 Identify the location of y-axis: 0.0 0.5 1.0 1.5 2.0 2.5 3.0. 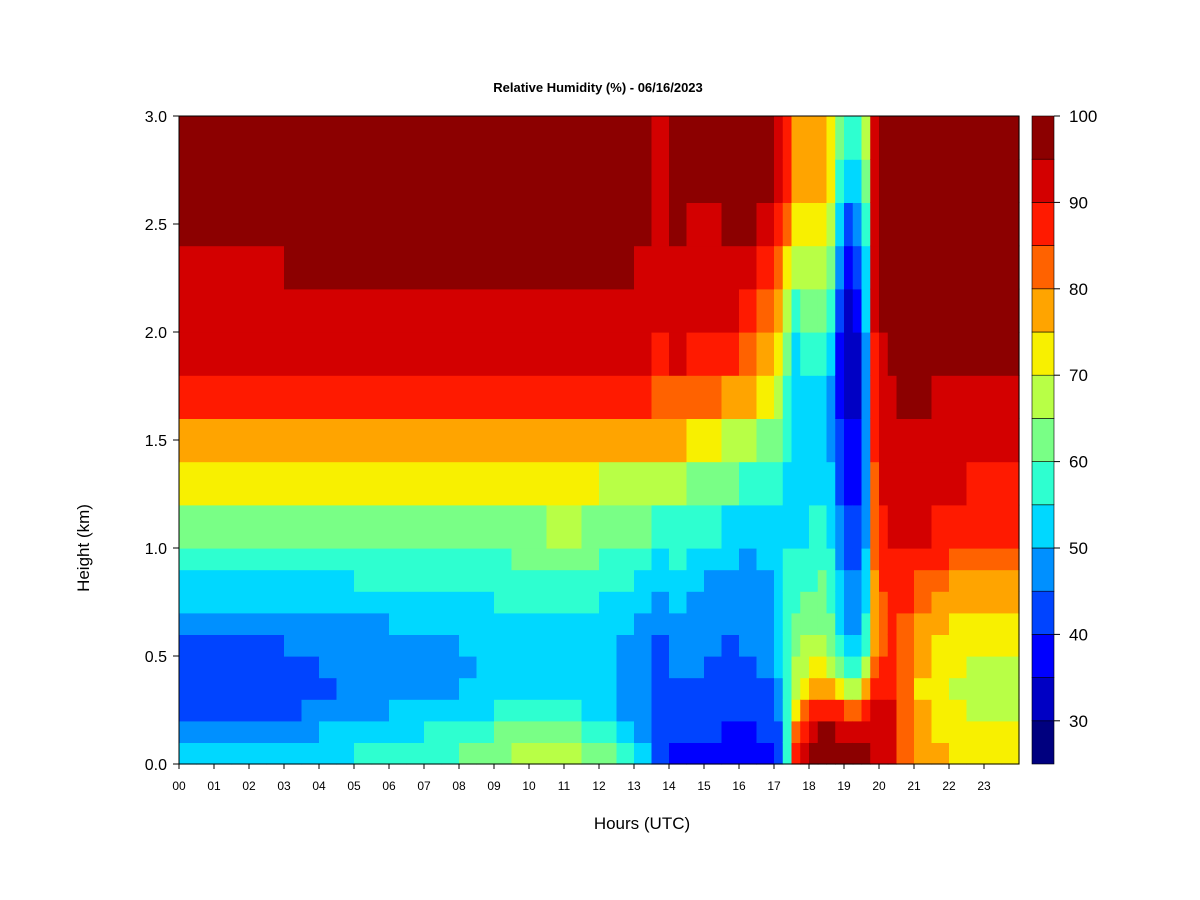
(162, 441).